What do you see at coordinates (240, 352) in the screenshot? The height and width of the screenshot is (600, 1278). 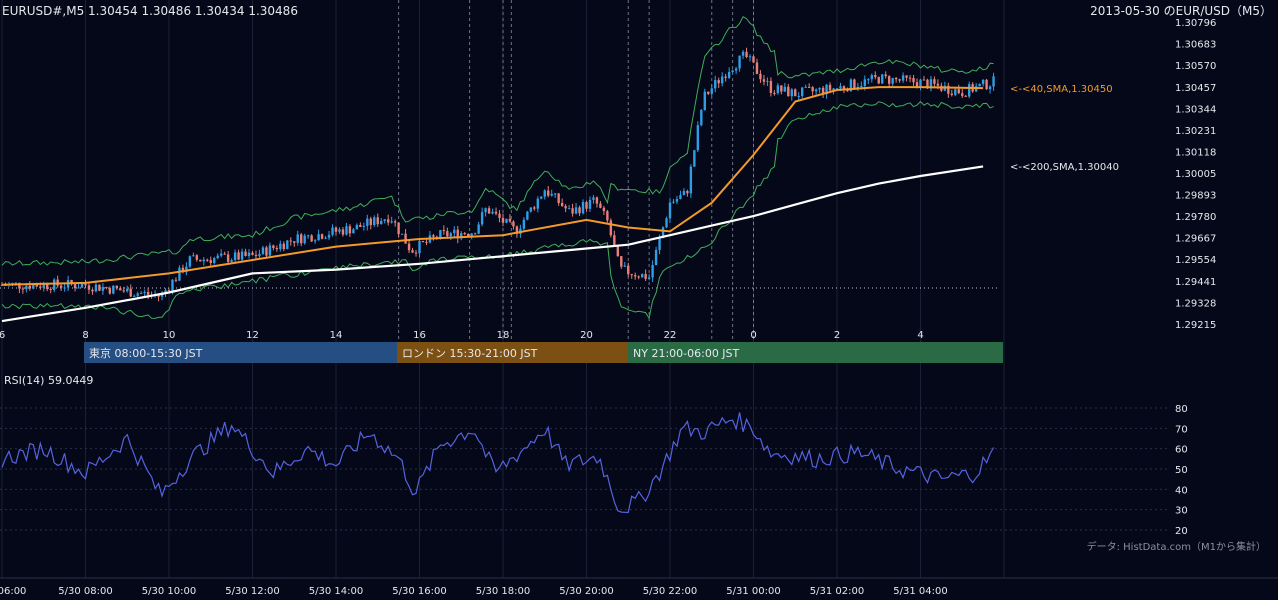 I see `session-tokyo-bar` at bounding box center [240, 352].